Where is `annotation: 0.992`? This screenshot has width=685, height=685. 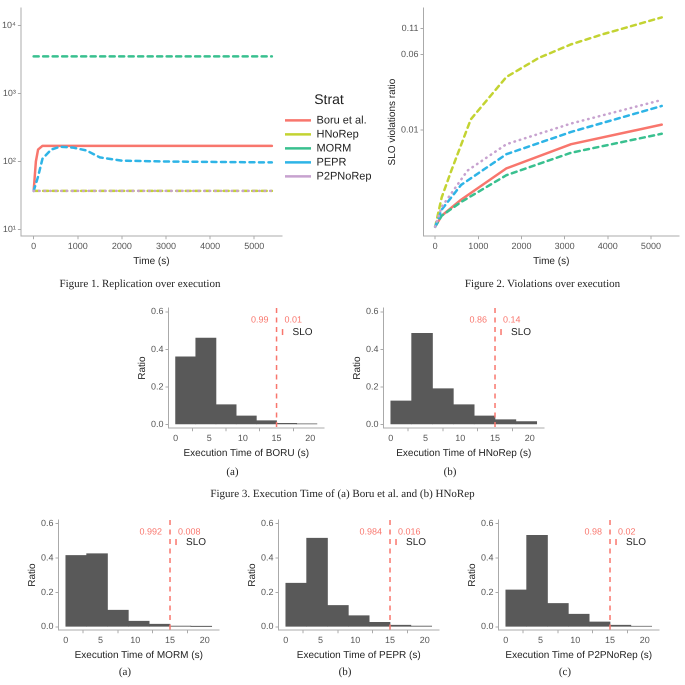 annotation: 0.992 is located at coordinates (150, 531).